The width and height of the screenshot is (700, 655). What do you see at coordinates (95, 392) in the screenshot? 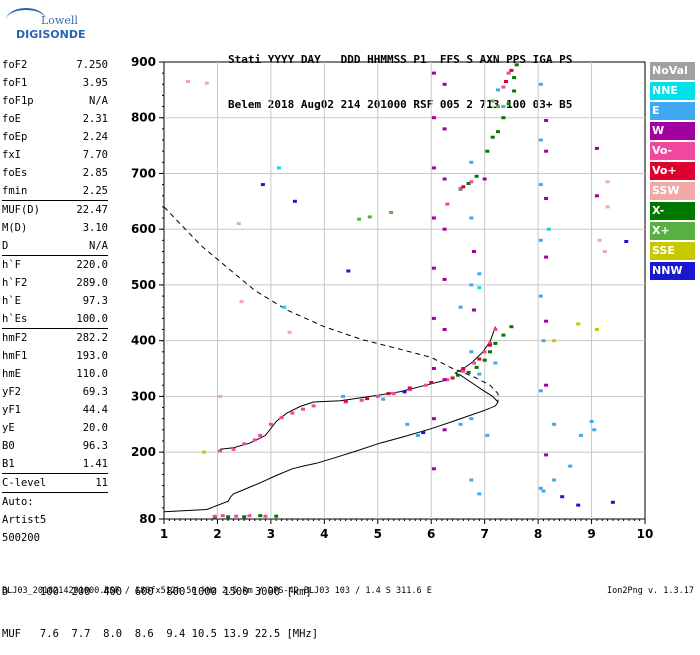
I see `param-value: 69.3` at bounding box center [95, 392].